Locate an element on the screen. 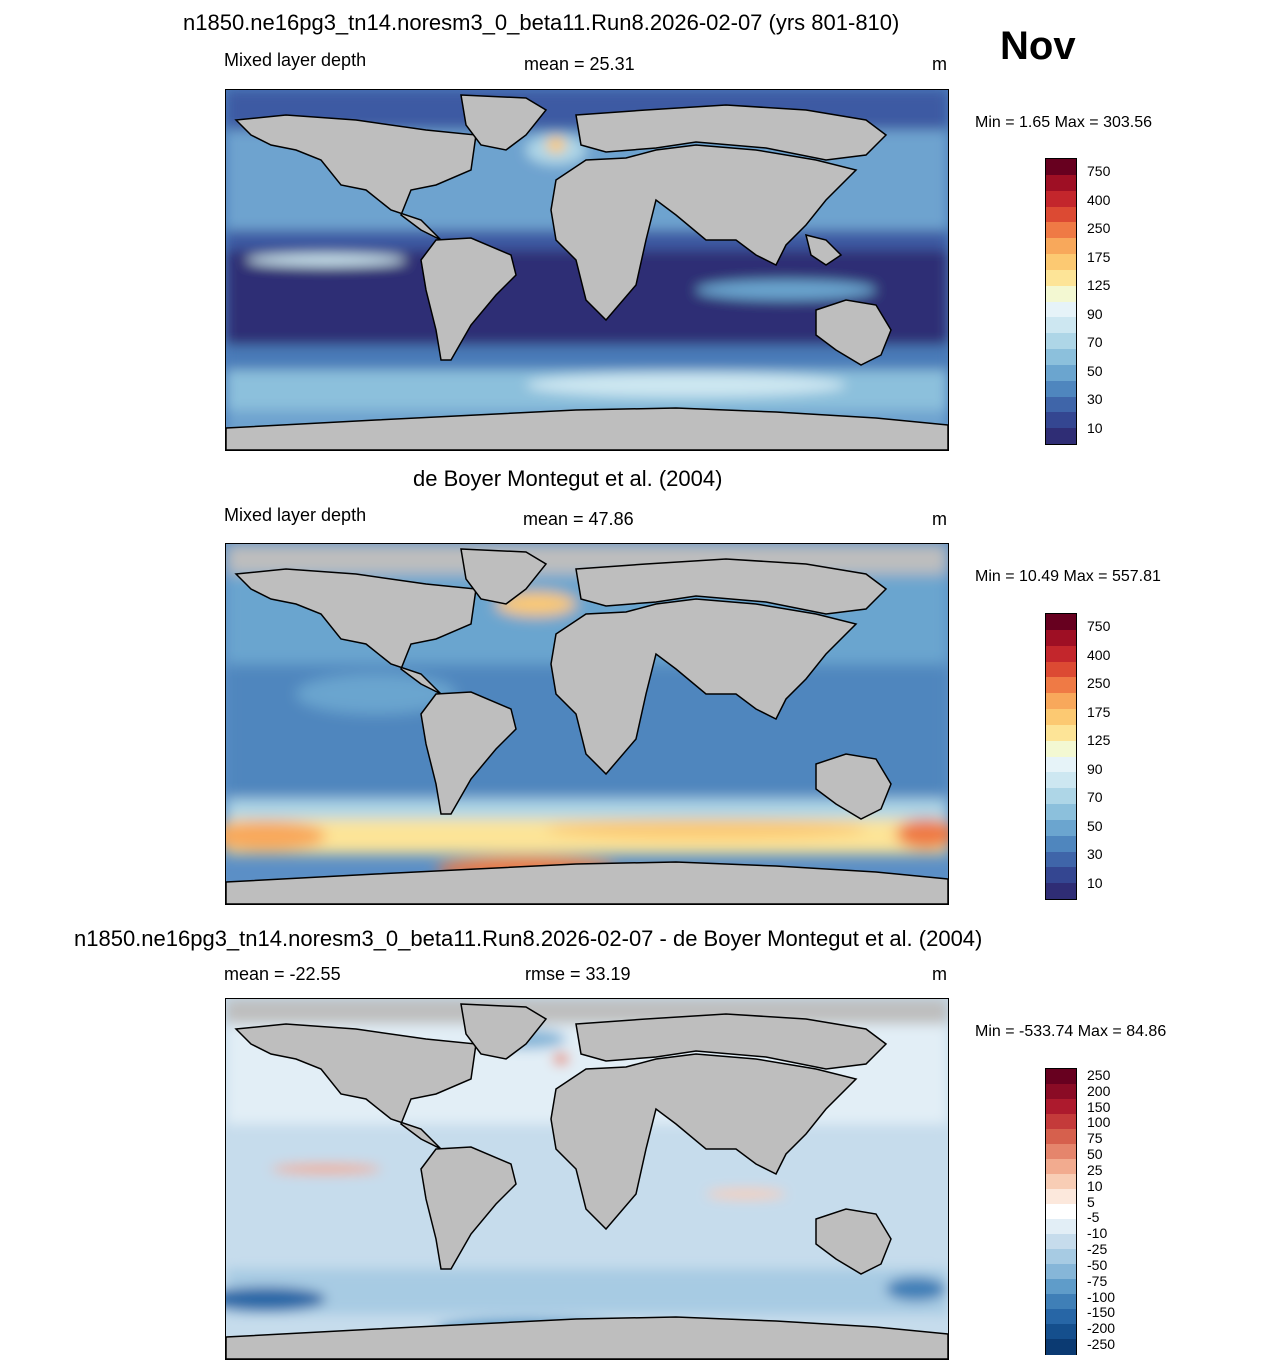  panel2-map is located at coordinates (587, 724).